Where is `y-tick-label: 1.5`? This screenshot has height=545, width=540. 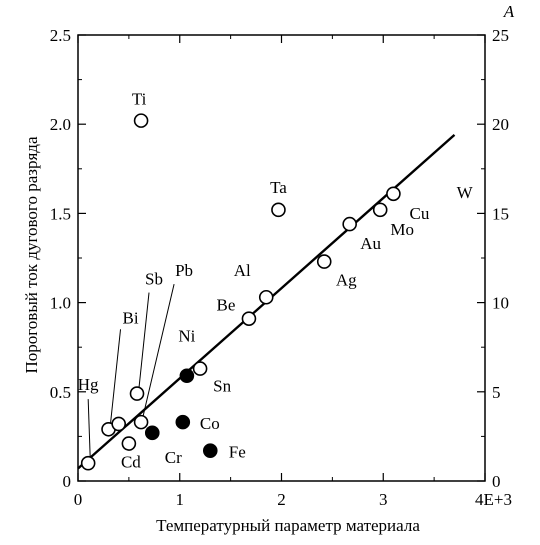 y-tick-label: 1.5 is located at coordinates (60, 213).